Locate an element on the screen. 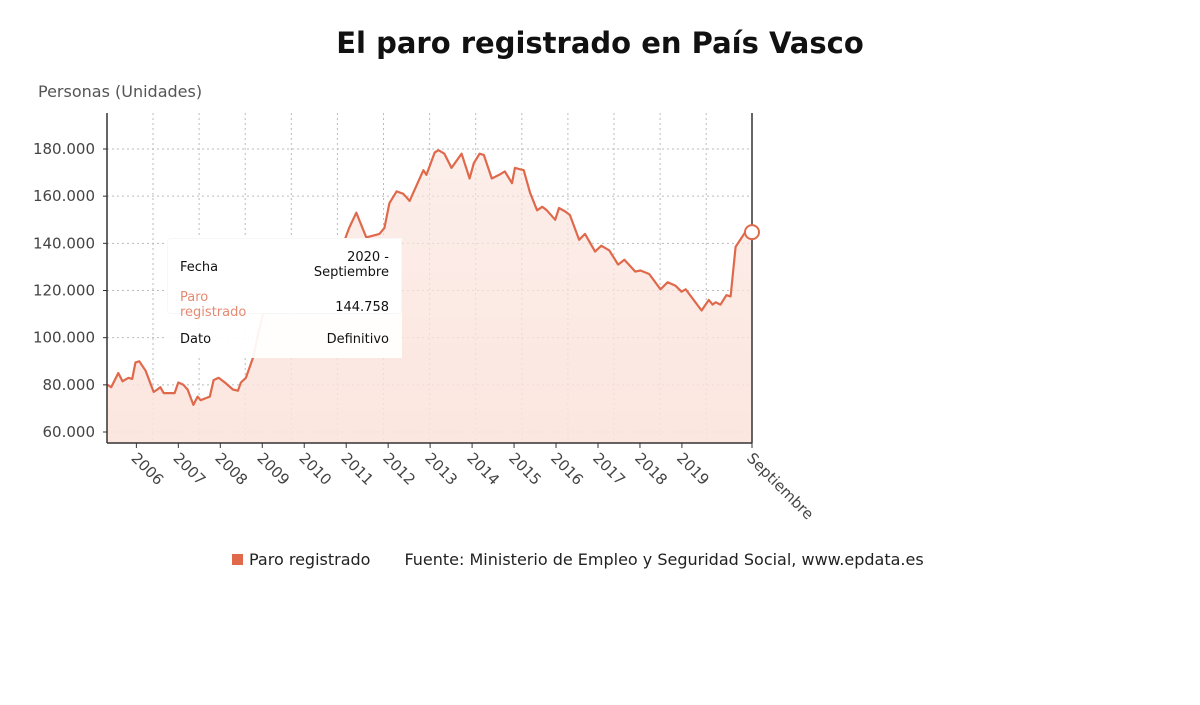 The height and width of the screenshot is (705, 1200). x-tick-label: 2008 is located at coordinates (231, 469).